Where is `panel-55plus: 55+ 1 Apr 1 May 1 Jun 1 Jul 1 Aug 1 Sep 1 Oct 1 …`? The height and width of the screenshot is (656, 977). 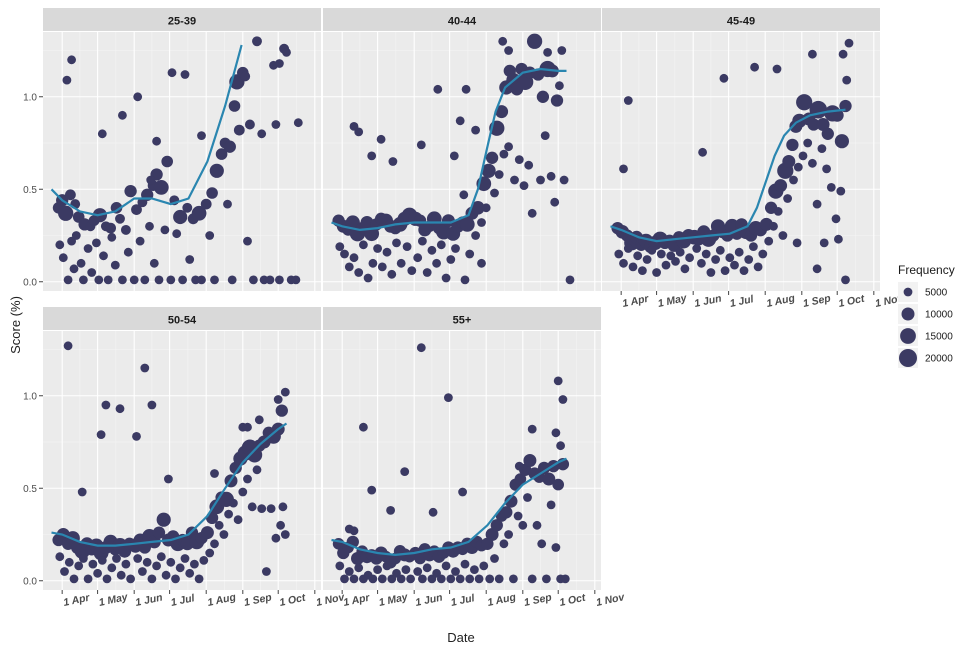 panel-55plus: 55+ 1 Apr 1 May 1 Jun 1 Jul 1 Aug 1 Sep 1 Oct 1 … is located at coordinates (475, 458).